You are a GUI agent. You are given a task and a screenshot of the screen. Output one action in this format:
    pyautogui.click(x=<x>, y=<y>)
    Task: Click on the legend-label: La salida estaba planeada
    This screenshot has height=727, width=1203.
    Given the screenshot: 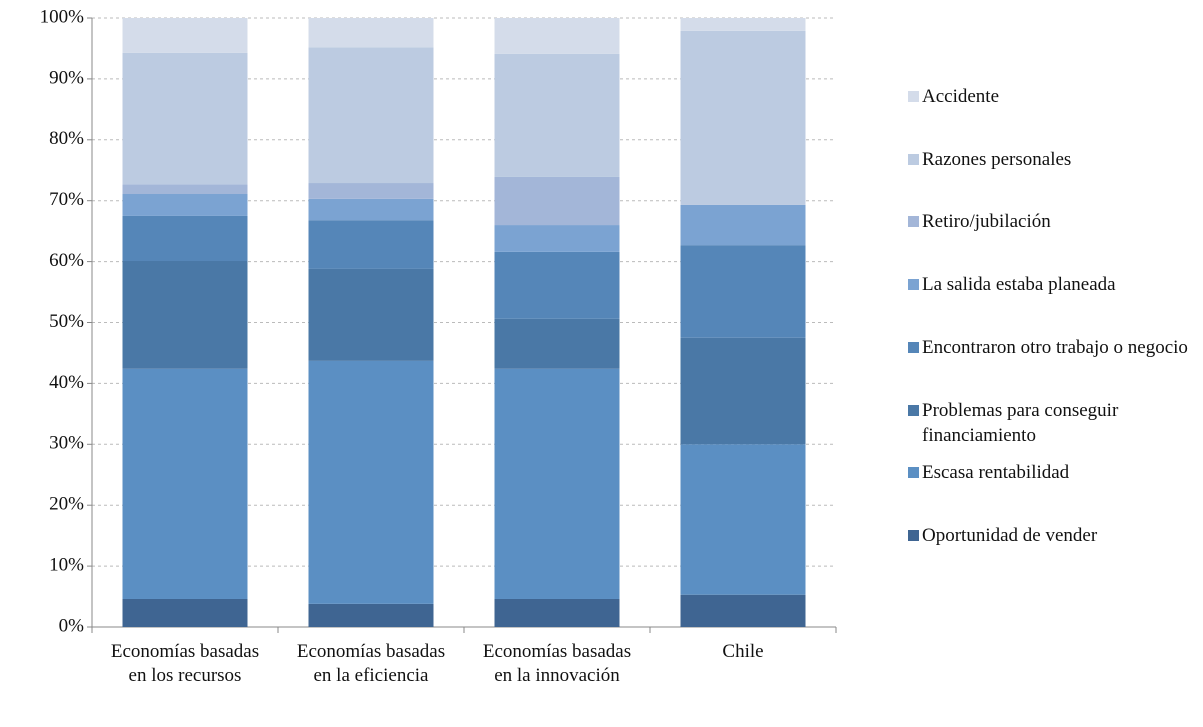 What is the action you would take?
    pyautogui.click(x=1019, y=285)
    